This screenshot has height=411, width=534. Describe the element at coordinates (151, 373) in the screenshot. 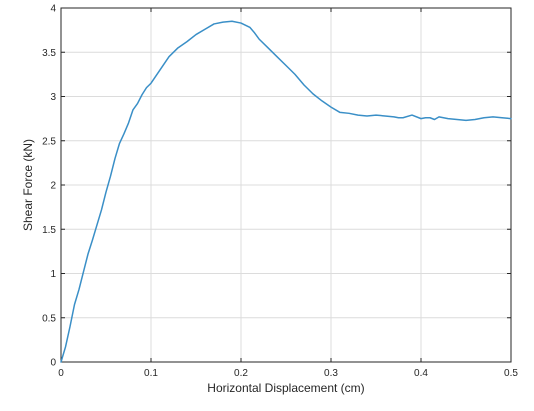

I see `x-tick-label: 0.1` at that location.